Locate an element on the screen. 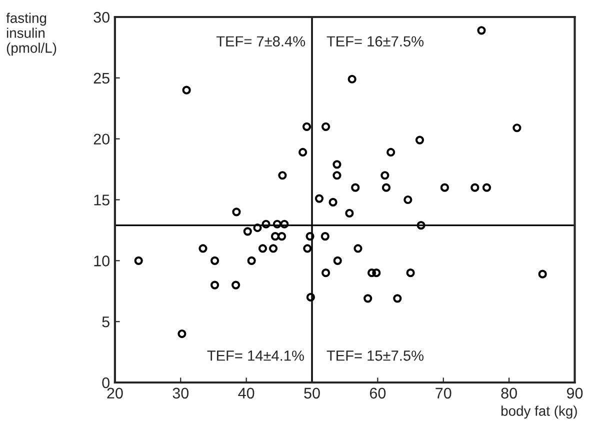 This screenshot has height=425, width=605. annotation: TEF= 15±7.5% is located at coordinates (375, 355).